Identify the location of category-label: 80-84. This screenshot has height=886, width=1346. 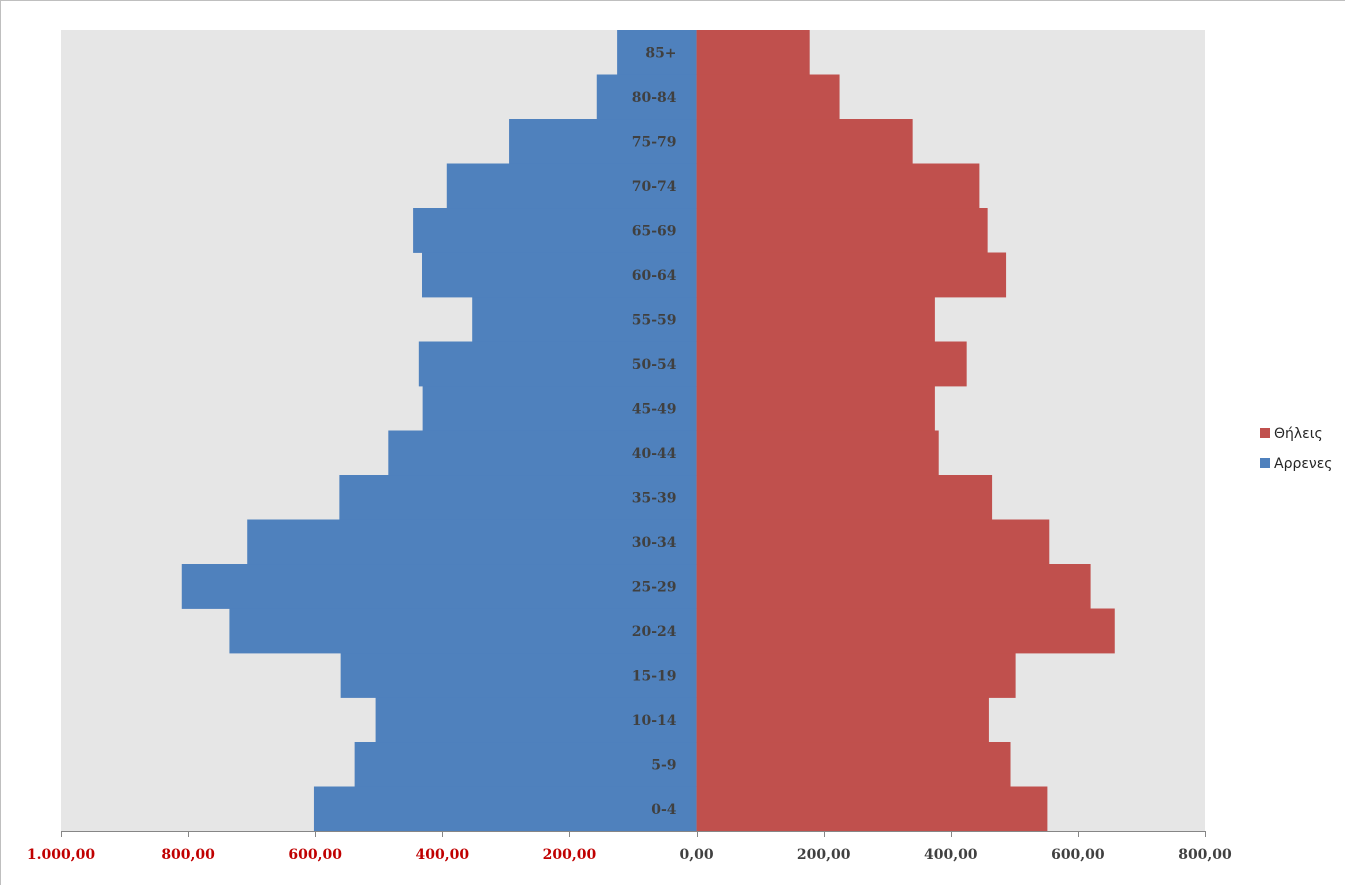
(654, 98).